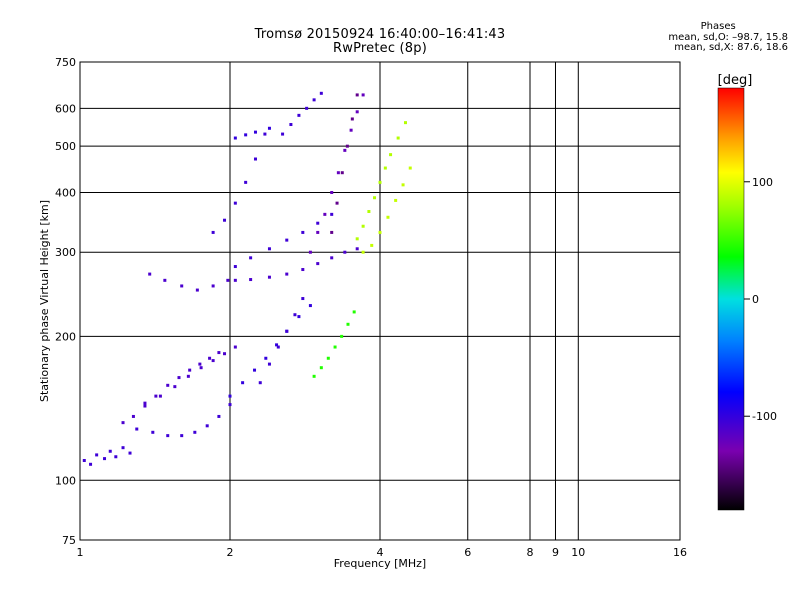  I want to click on x-tick-label: 16, so click(680, 552).